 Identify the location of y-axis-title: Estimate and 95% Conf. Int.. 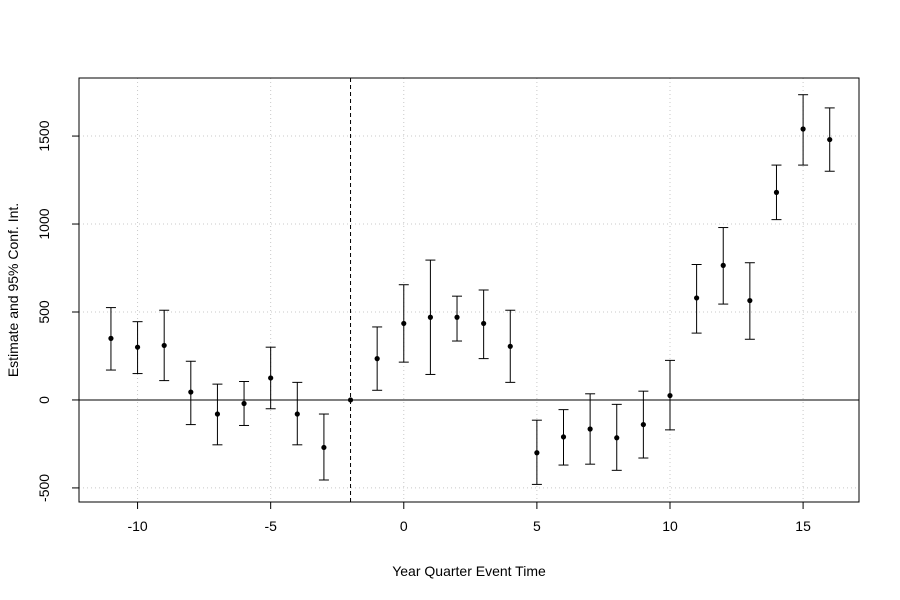
(13, 290).